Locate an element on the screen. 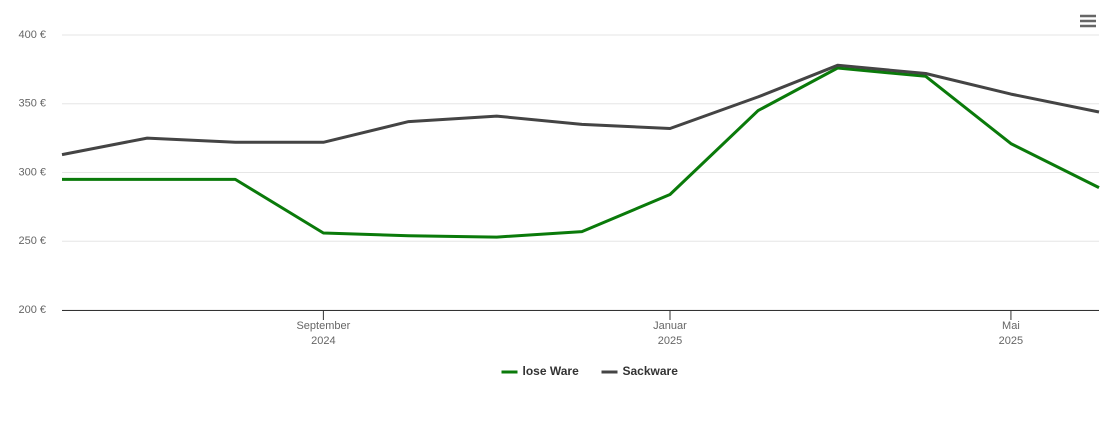 The width and height of the screenshot is (1110, 422). y-tick-label: 300 € is located at coordinates (32, 172).